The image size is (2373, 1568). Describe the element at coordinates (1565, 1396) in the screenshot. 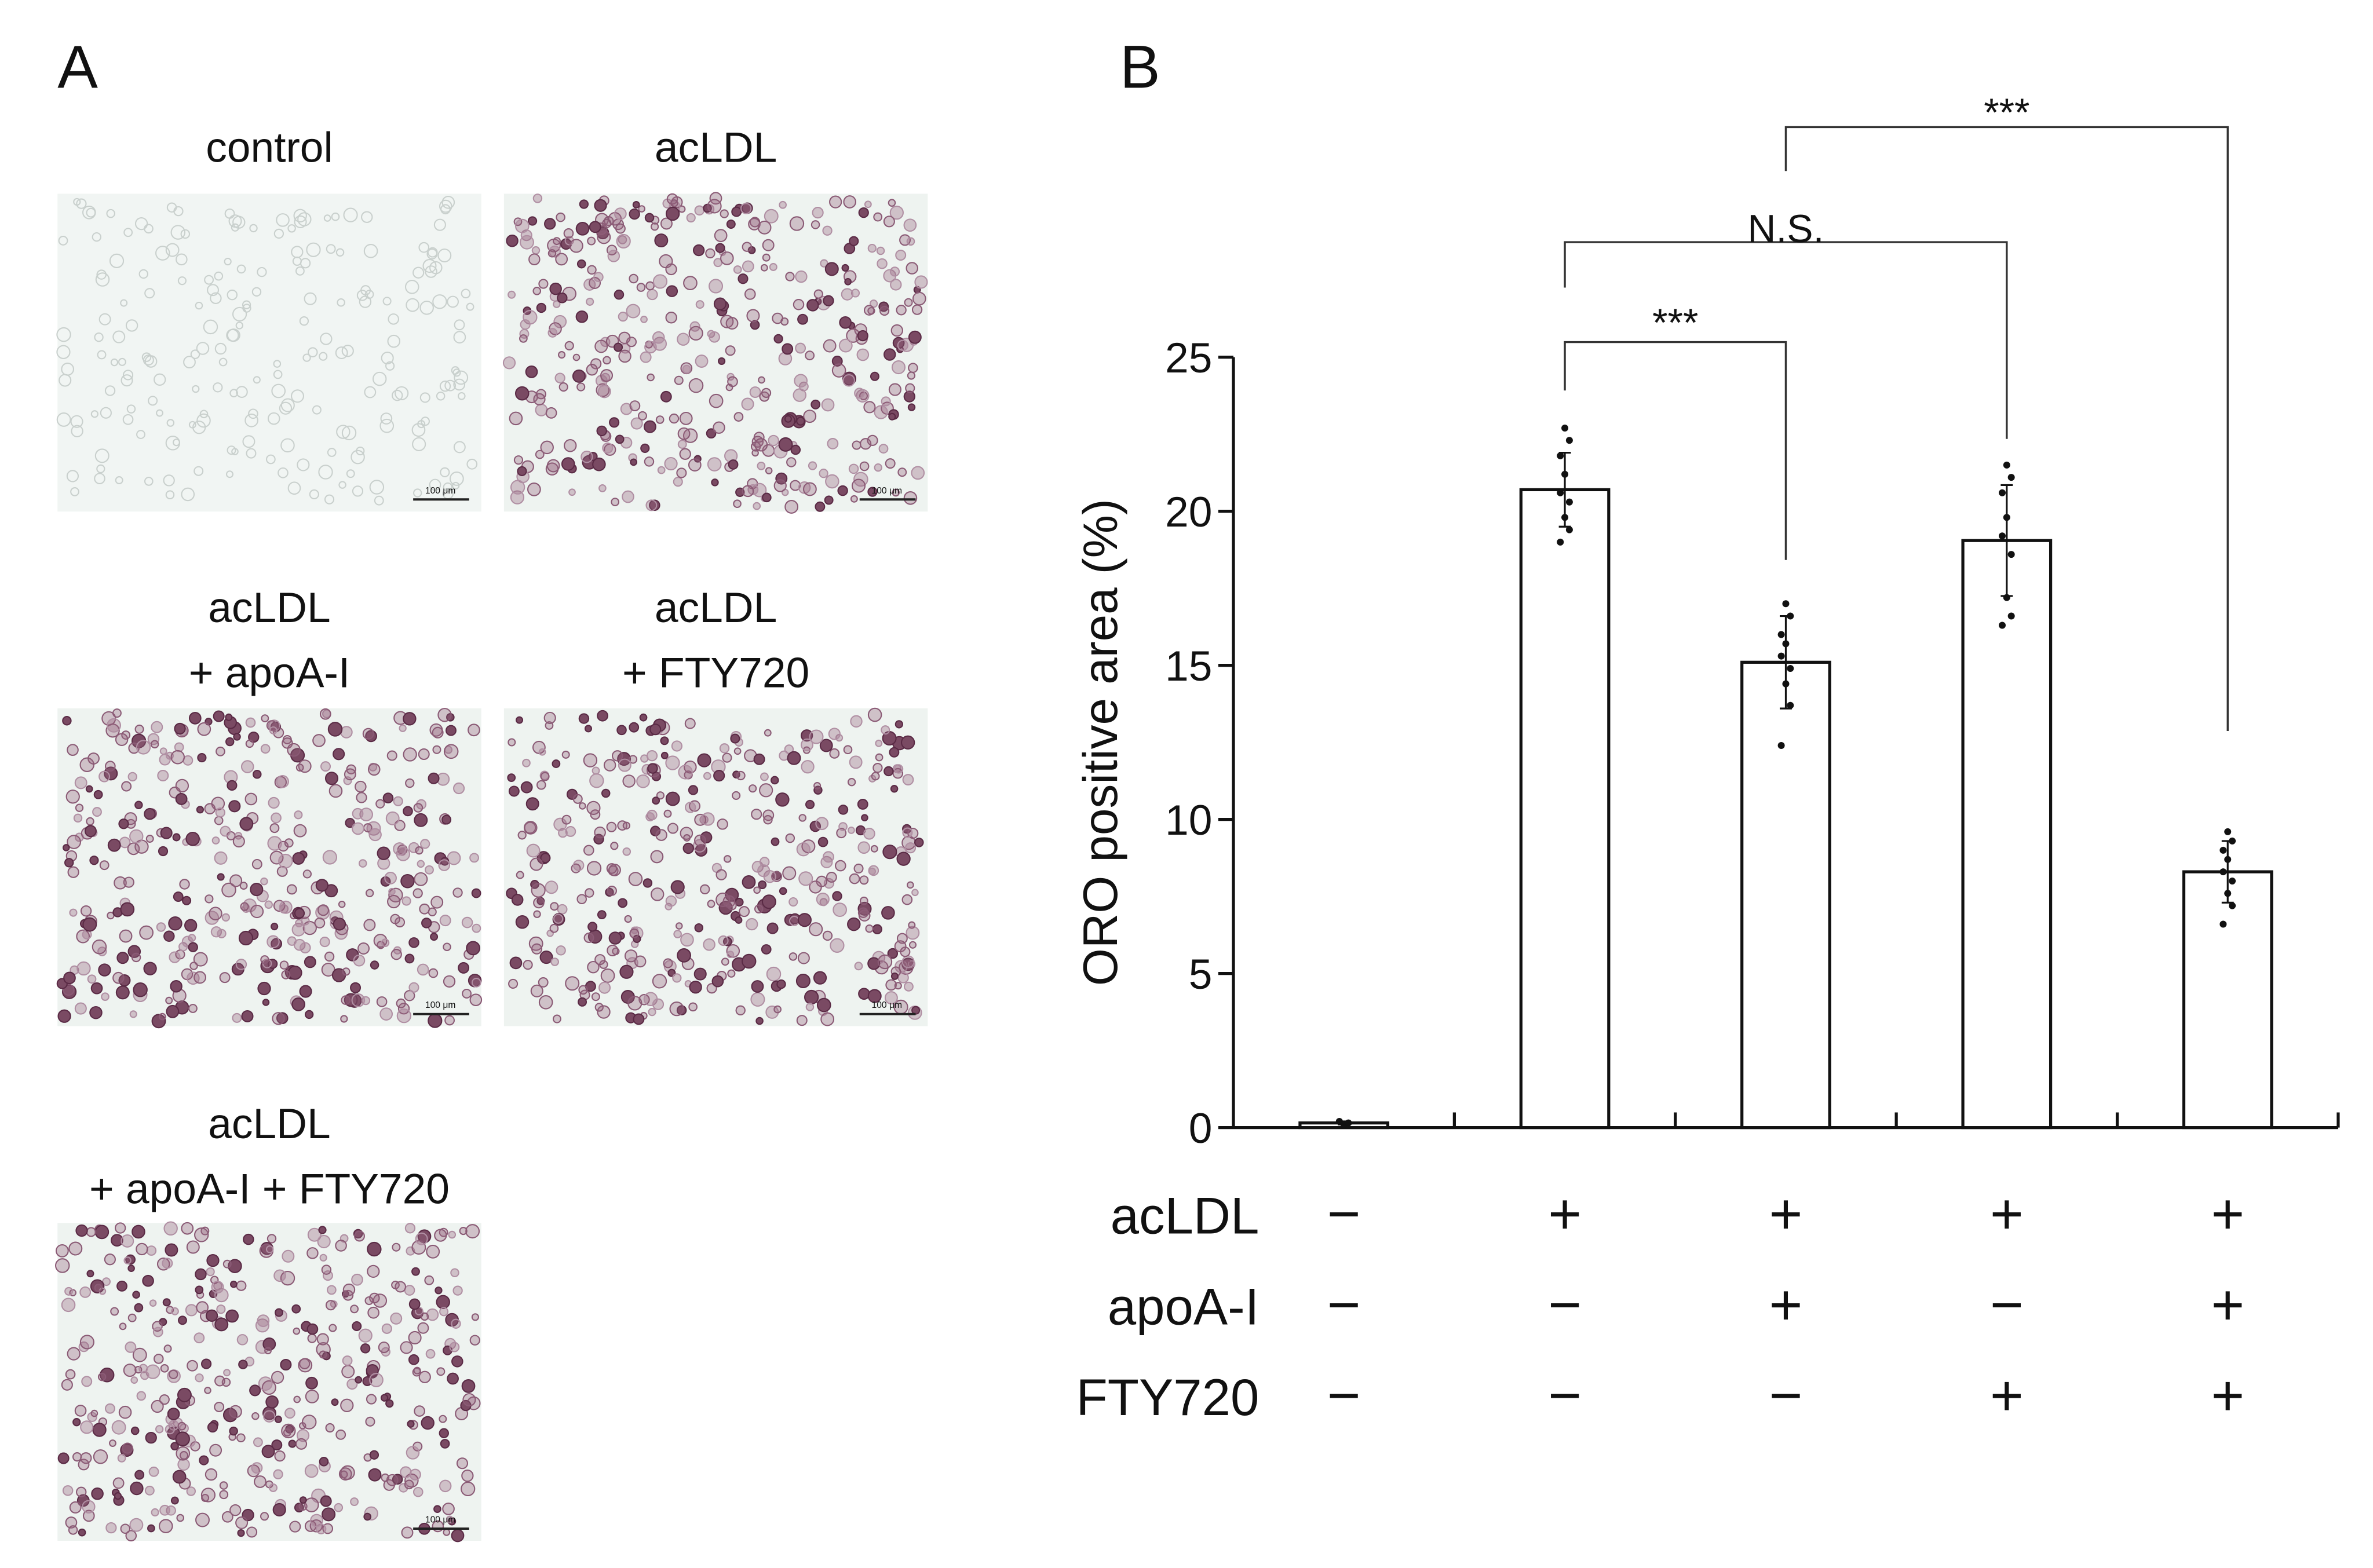

I see `condition-sign: −` at that location.